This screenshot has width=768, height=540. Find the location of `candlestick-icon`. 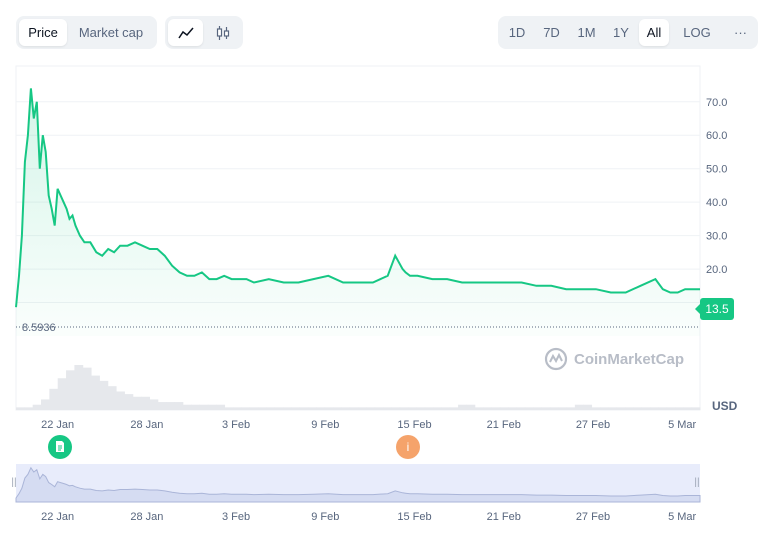

candlestick-icon is located at coordinates (222, 32).